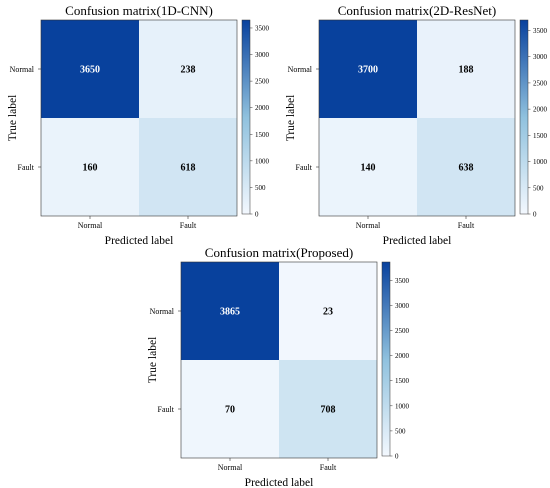 This screenshot has height=488, width=550. I want to click on chart-title: Confusion matrix(1D-CNN), so click(139, 10).